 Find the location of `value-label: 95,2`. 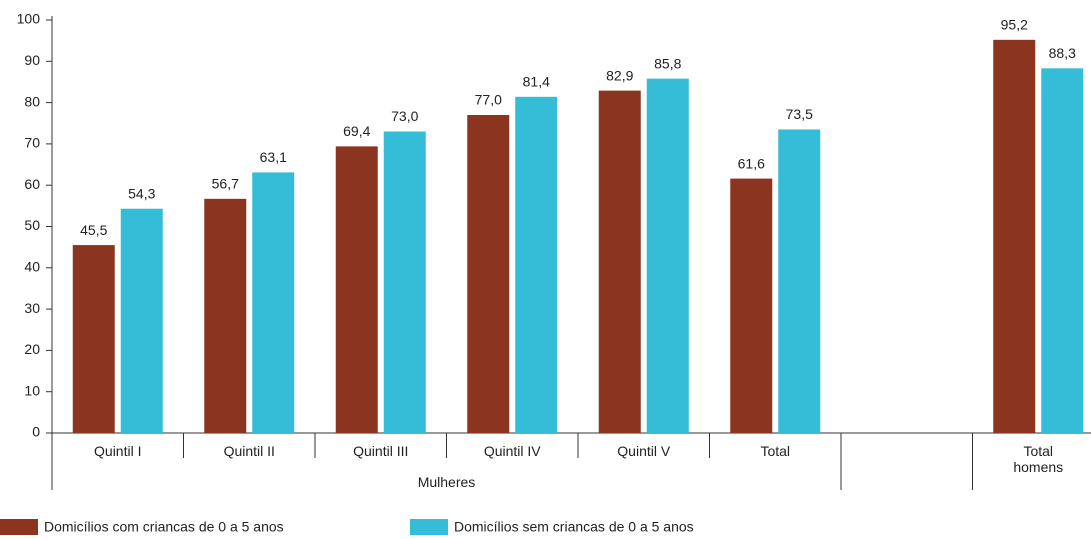

value-label: 95,2 is located at coordinates (1014, 25).